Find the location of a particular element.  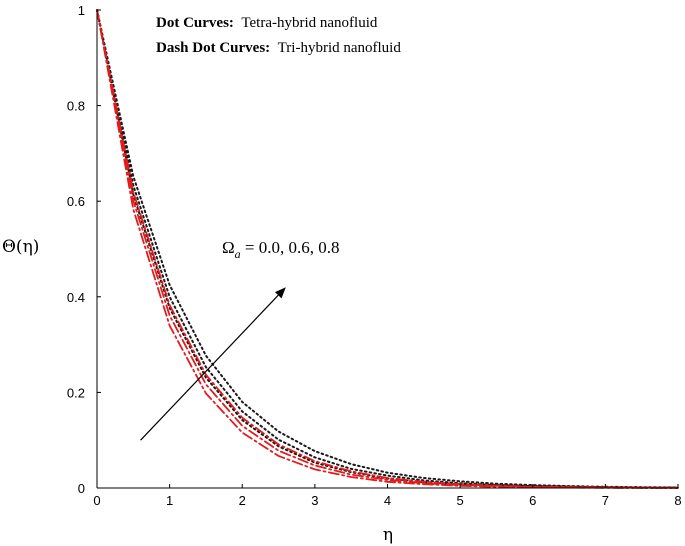

x-ticks: 0 1 2 3 4 5 6 7 8 is located at coordinates (387, 496).